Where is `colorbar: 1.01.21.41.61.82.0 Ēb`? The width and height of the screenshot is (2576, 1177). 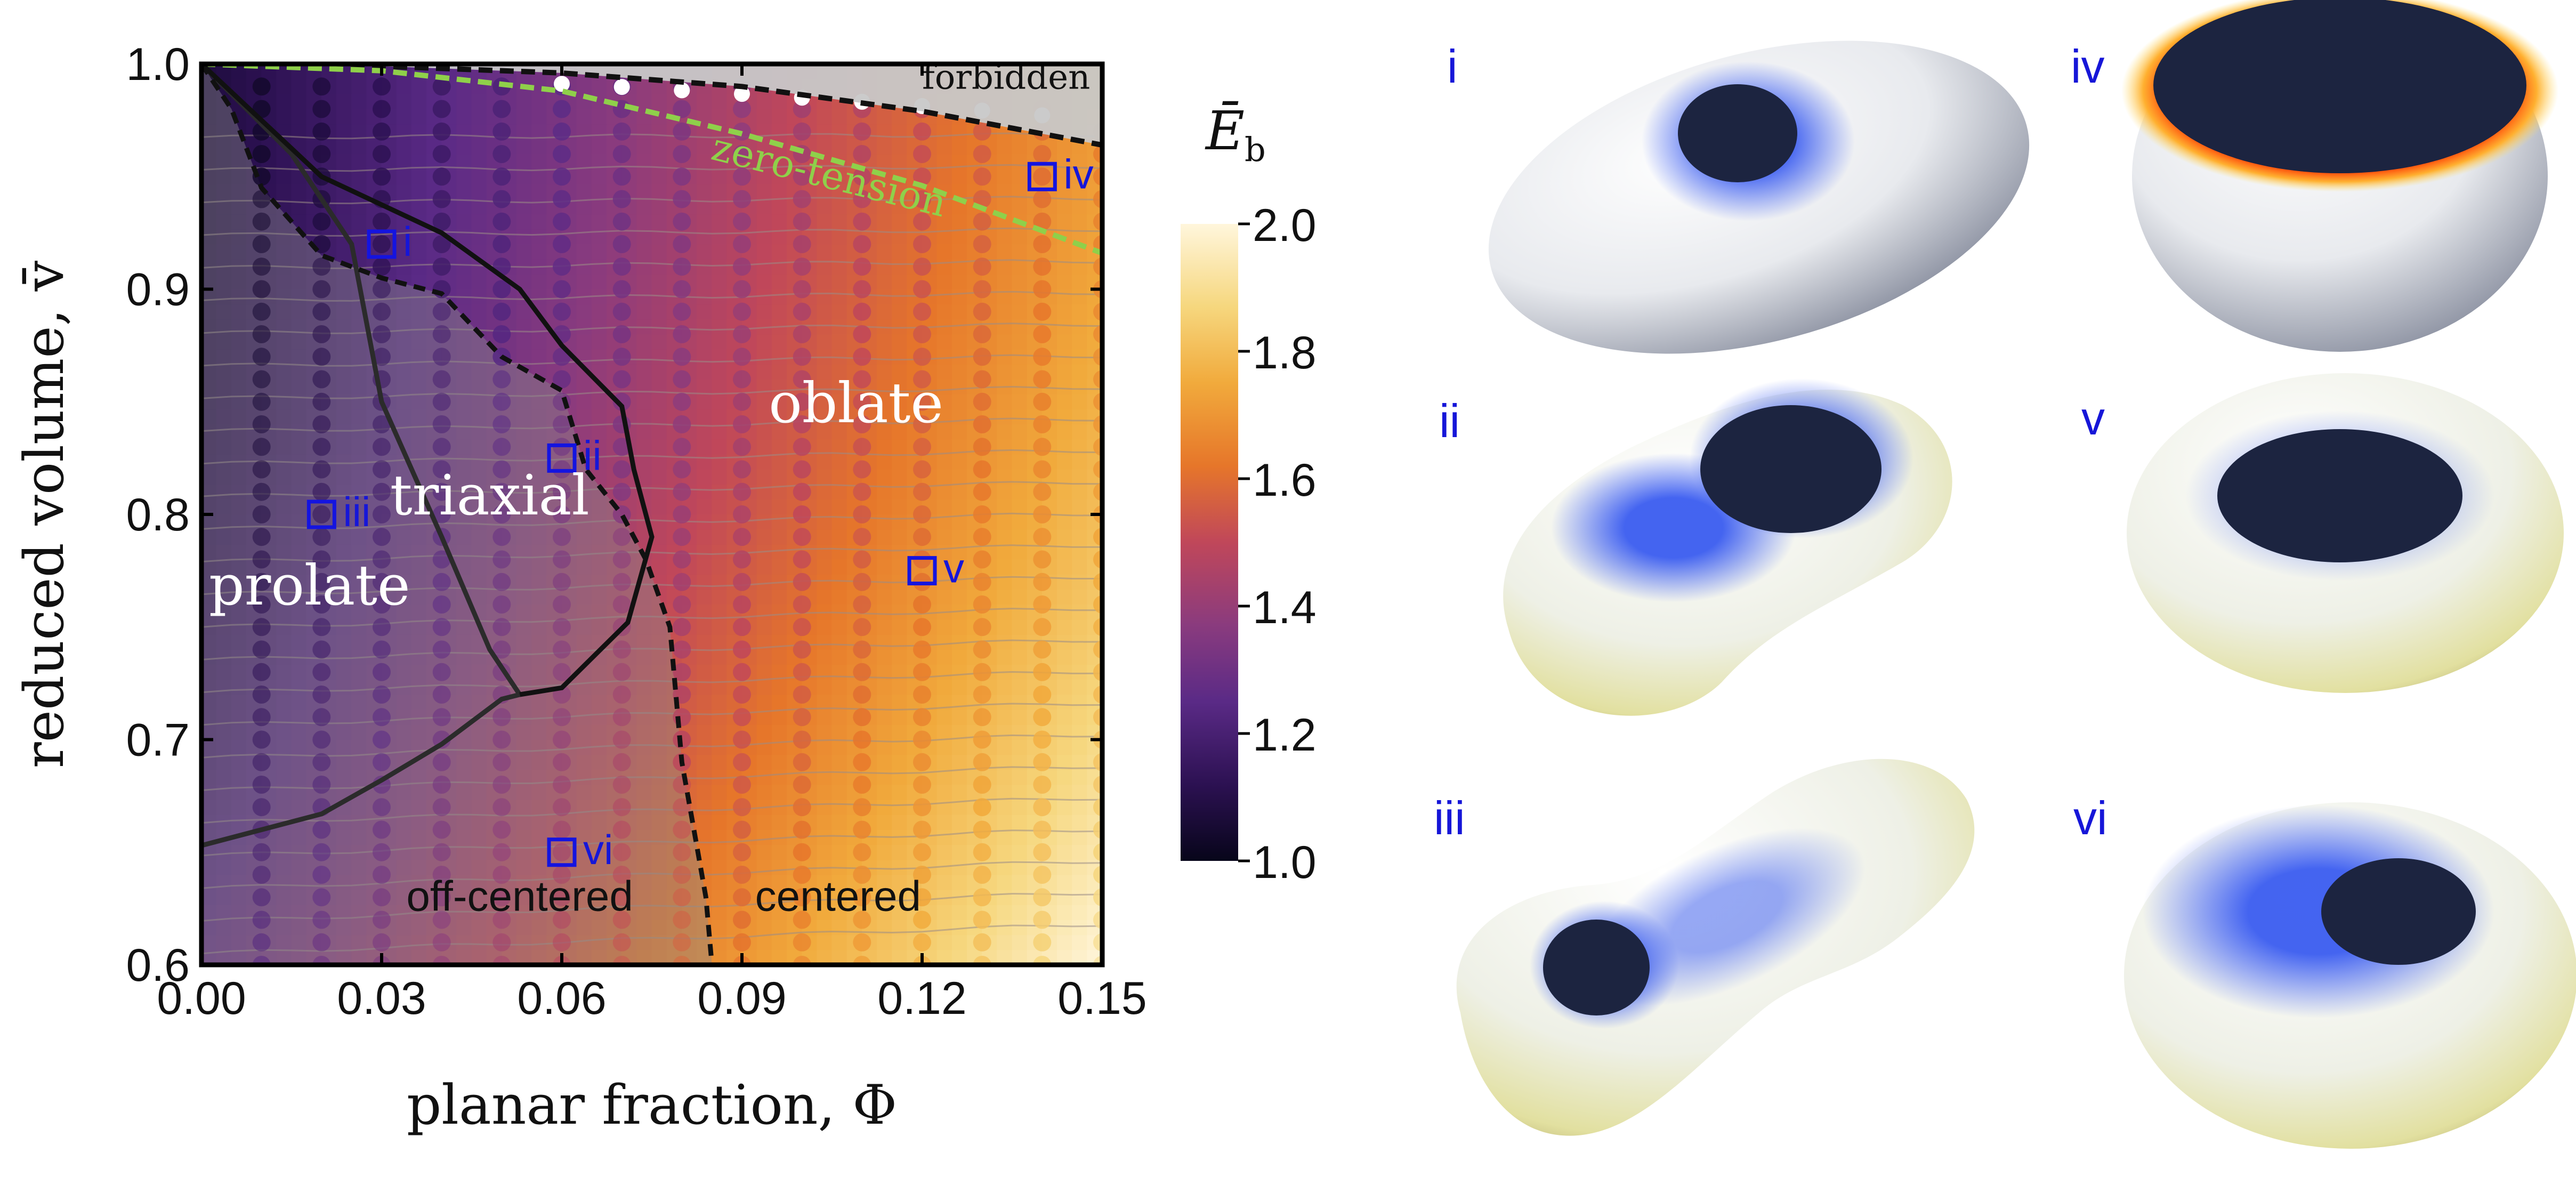
colorbar: 1.01.21.41.61.82.0 Ēb is located at coordinates (1249, 494).